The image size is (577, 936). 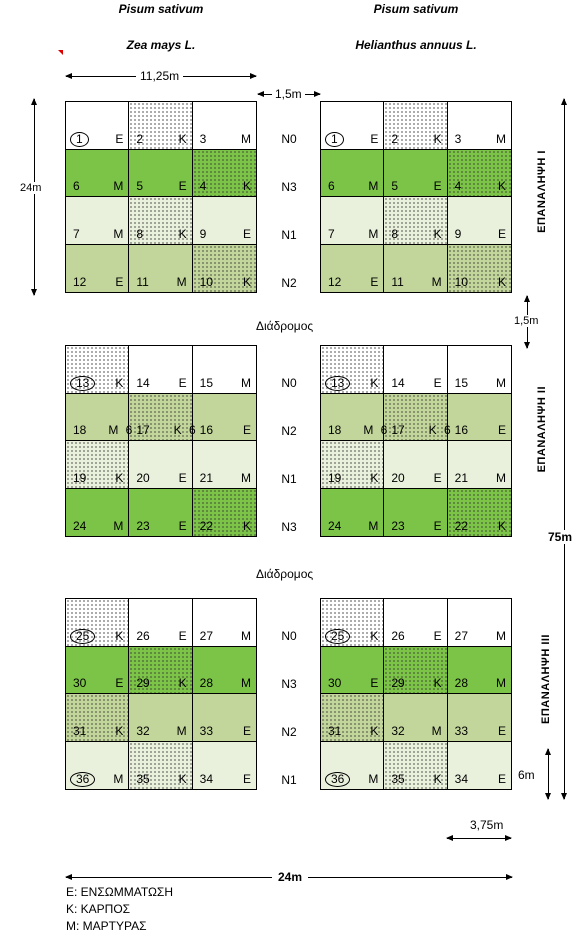 I want to click on plot-cell: 32 Μ, so click(x=416, y=718).